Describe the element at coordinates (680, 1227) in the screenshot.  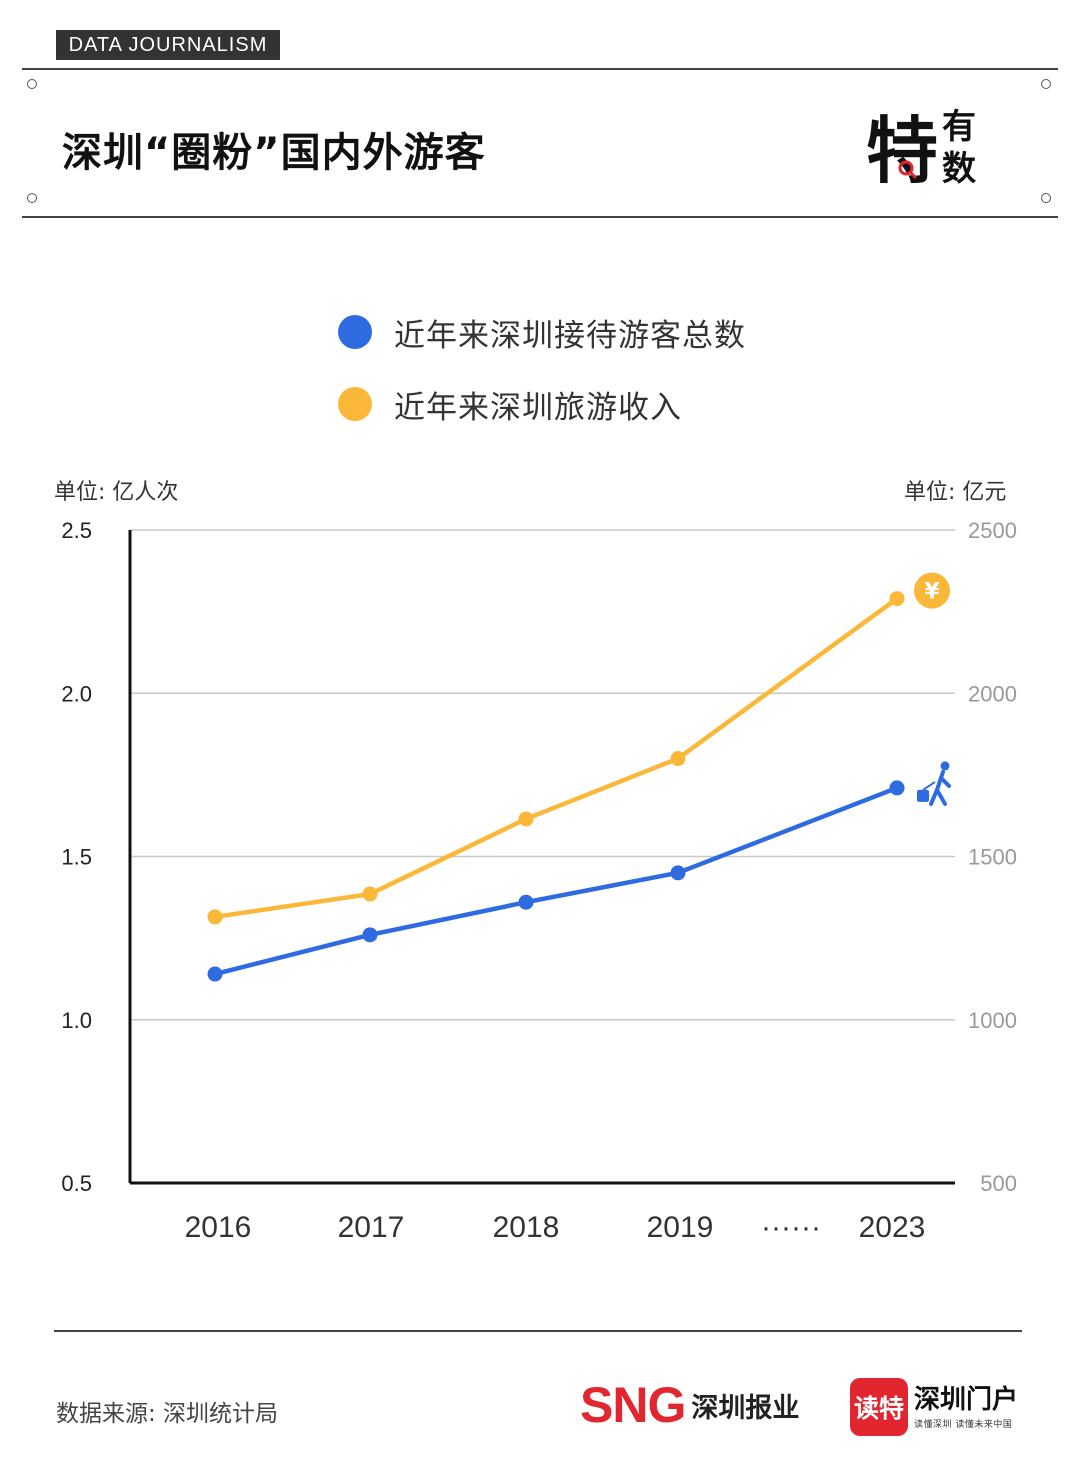
I see `x-tick-label: 2019` at that location.